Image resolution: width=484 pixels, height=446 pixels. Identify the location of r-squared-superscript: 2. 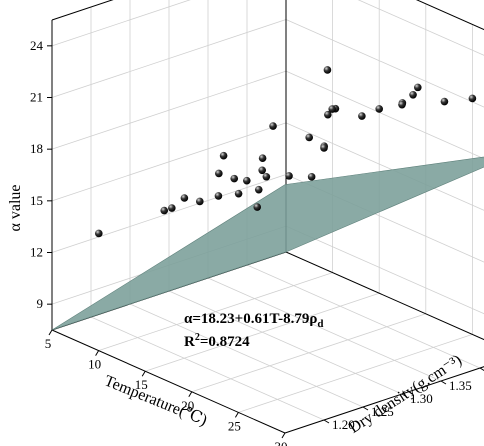
(197, 337).